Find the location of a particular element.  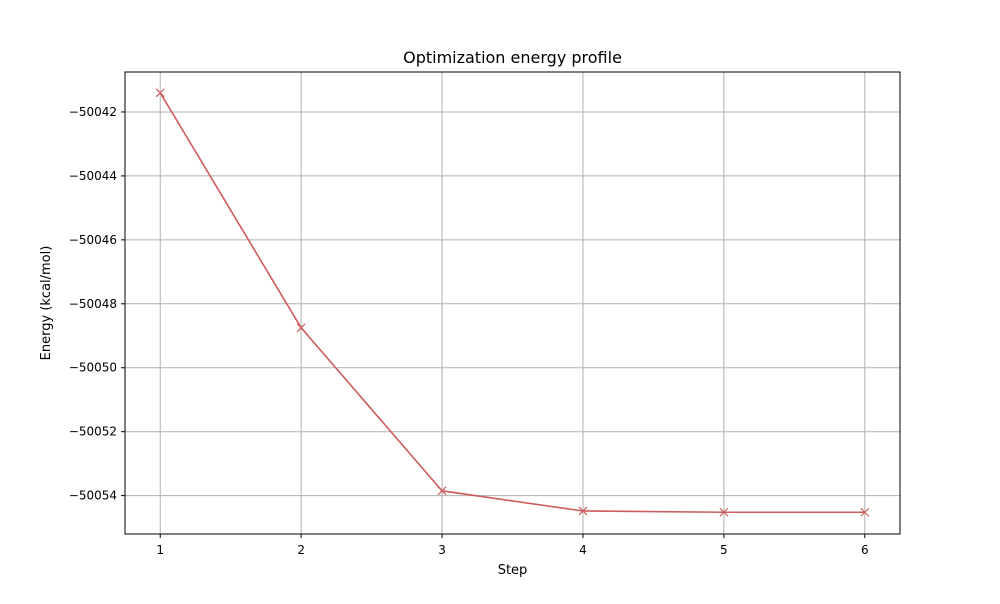

chart-title: Optimization energy profile is located at coordinates (512, 57).